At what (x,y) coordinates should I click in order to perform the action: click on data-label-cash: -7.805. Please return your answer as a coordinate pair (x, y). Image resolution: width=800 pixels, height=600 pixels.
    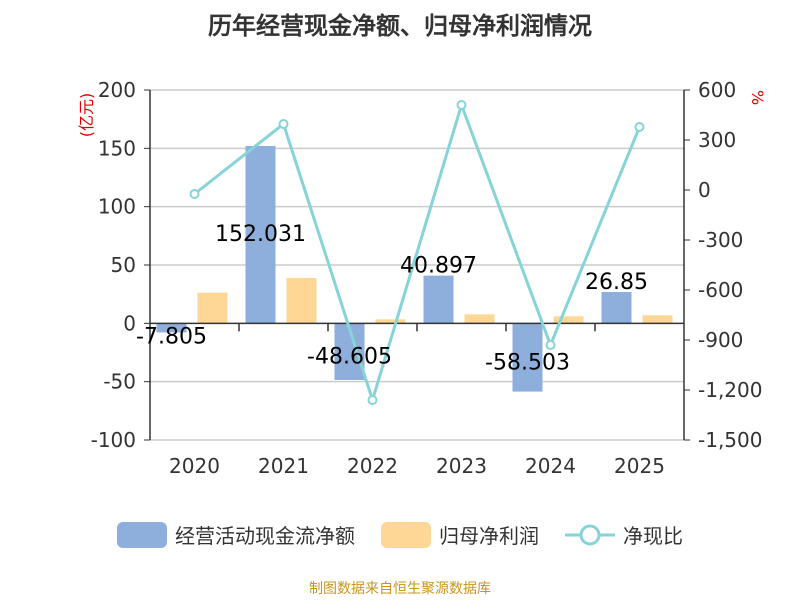
    Looking at the image, I should click on (171, 336).